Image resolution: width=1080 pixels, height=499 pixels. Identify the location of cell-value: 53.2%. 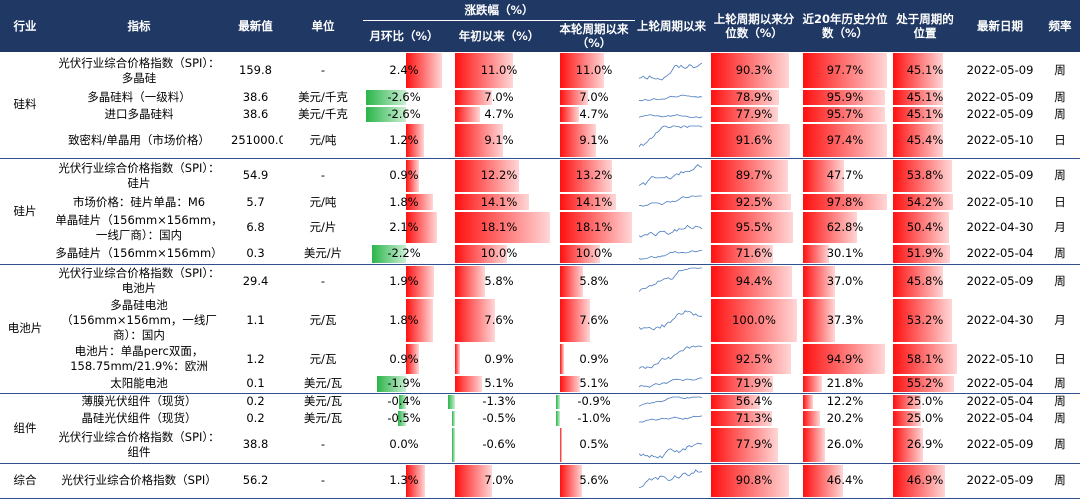
(925, 320).